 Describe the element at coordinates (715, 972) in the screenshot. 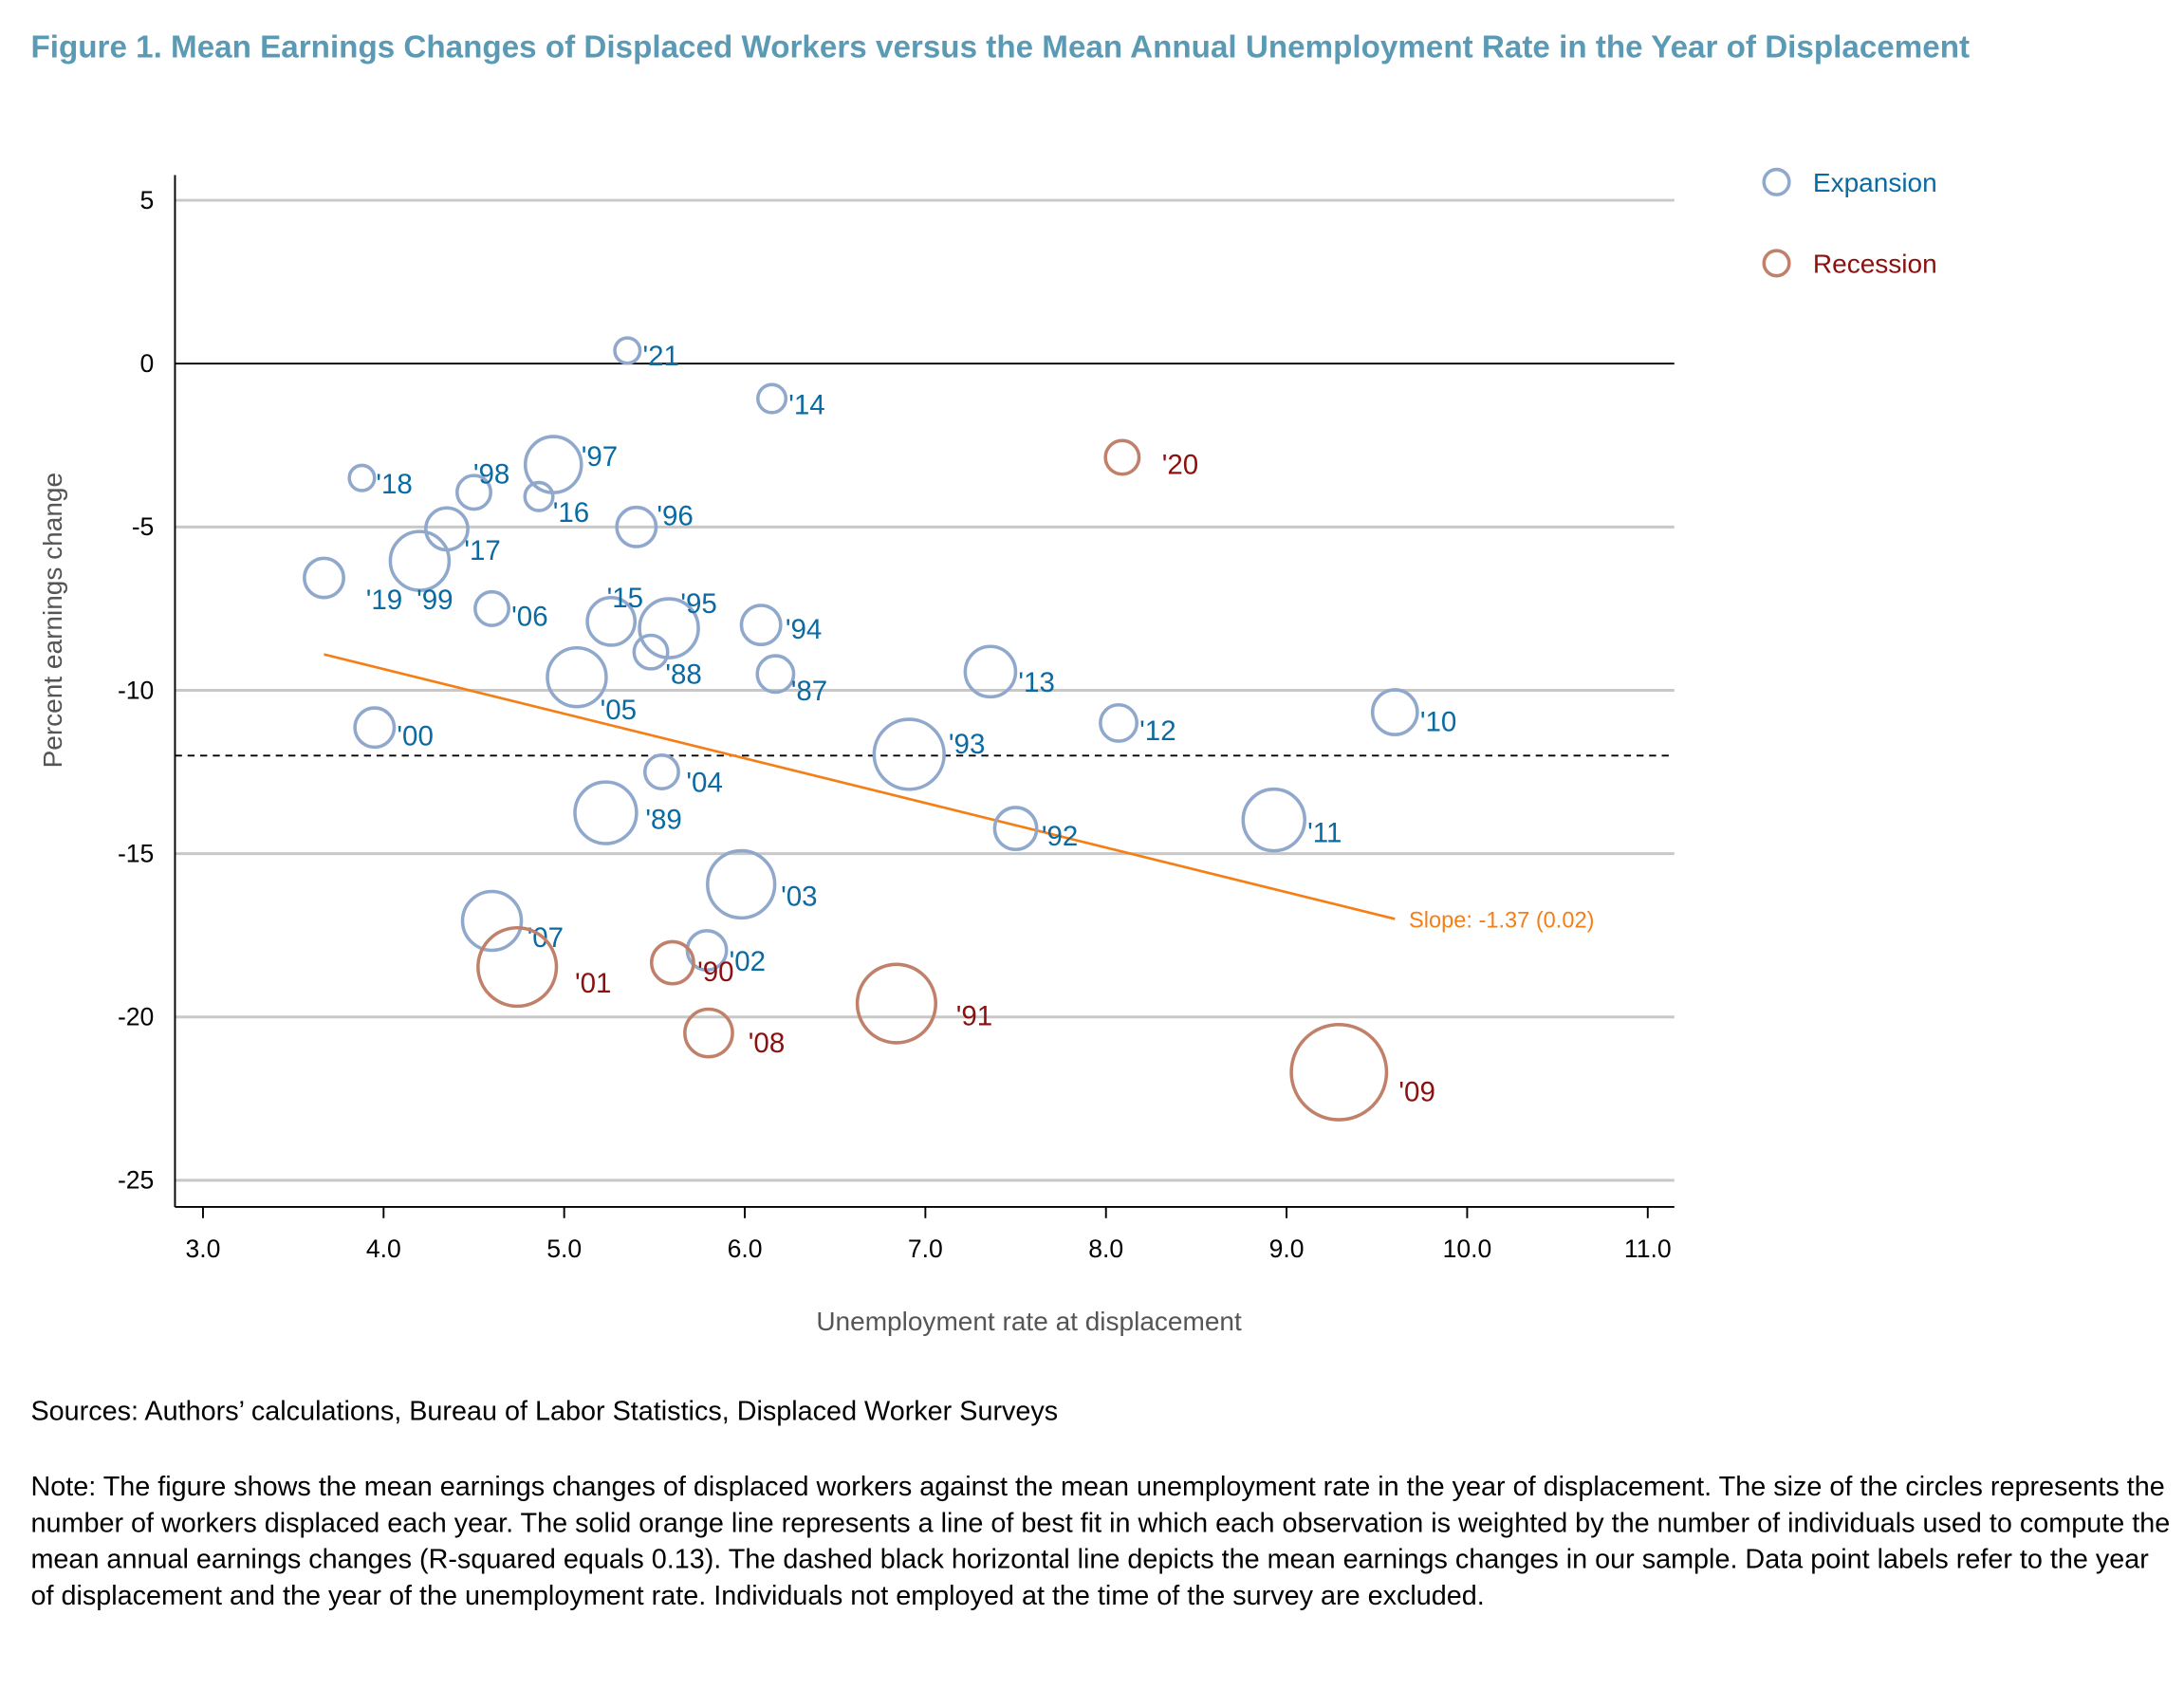

I see `data-point-label: '90` at that location.